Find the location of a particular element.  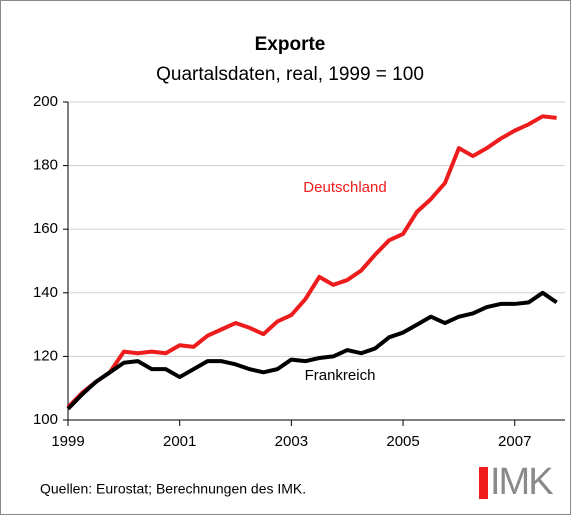

logo: IMK is located at coordinates (521, 482).